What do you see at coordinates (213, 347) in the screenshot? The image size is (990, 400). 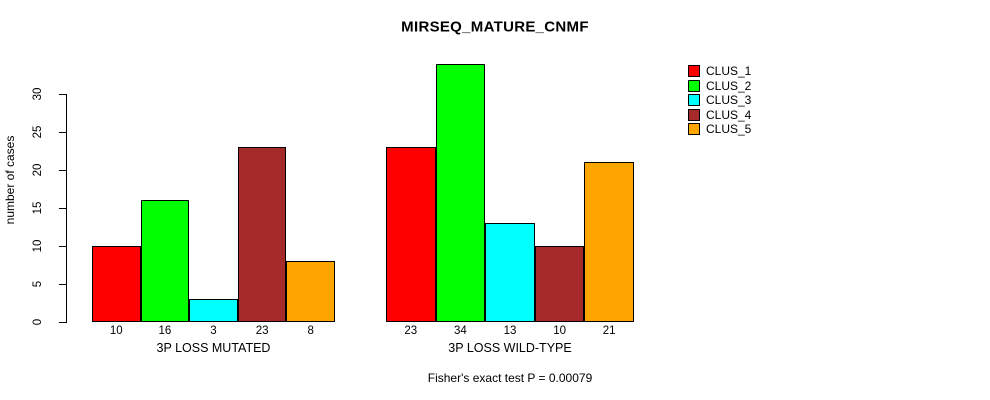 I see `group-label: 3P LOSS MUTATED` at bounding box center [213, 347].